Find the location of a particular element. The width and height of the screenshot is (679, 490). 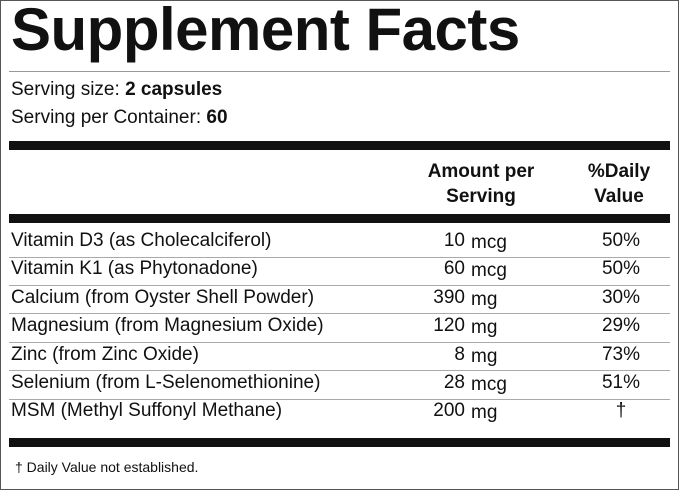

nutrient-name: Calcium (from Oyster Shell Powder) is located at coordinates (163, 297).